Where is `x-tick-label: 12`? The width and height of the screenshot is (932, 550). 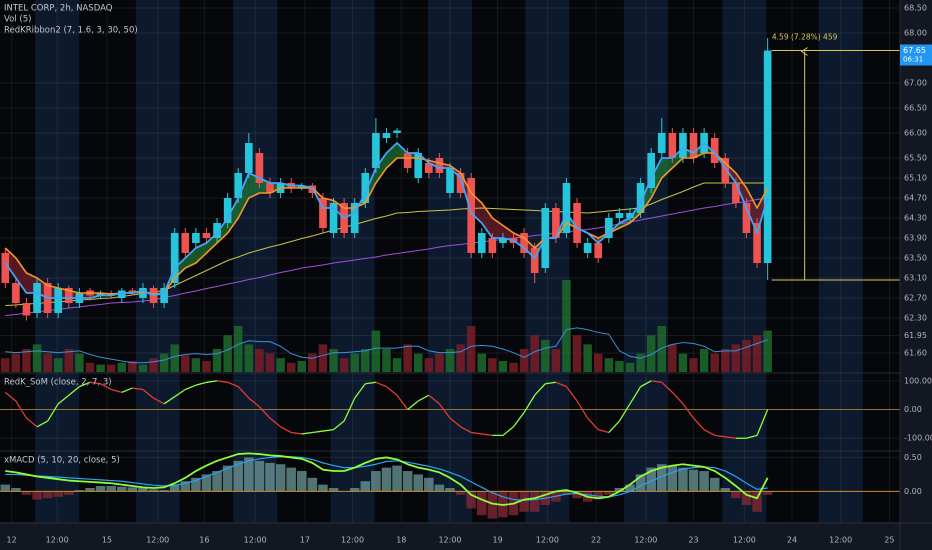
x-tick-label: 12 is located at coordinates (12, 540).